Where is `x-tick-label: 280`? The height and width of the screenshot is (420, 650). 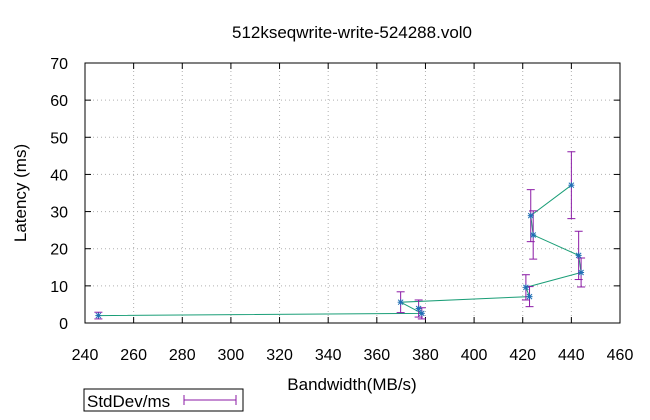 x-tick-label: 280 is located at coordinates (182, 355).